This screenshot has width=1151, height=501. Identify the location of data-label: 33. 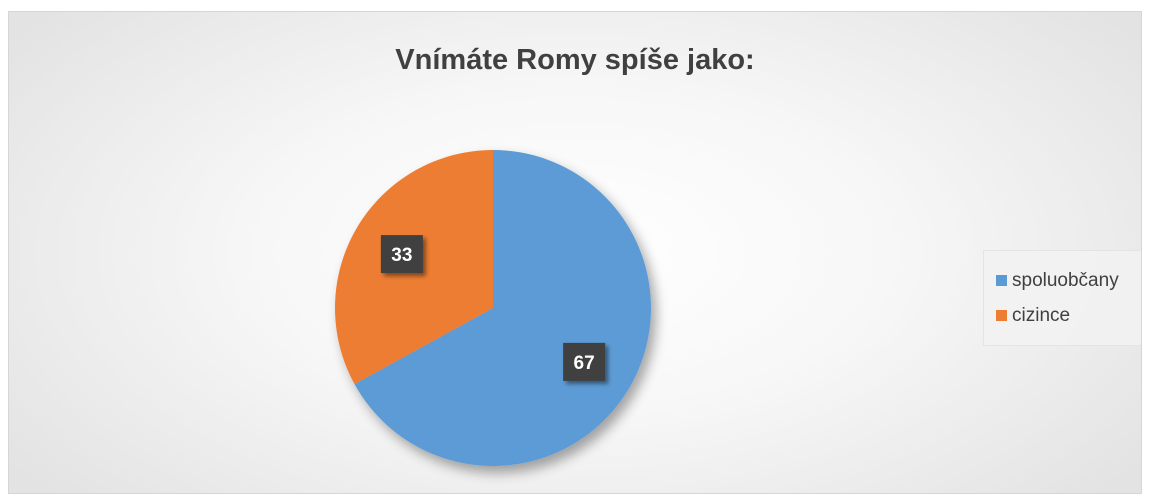
(401, 254).